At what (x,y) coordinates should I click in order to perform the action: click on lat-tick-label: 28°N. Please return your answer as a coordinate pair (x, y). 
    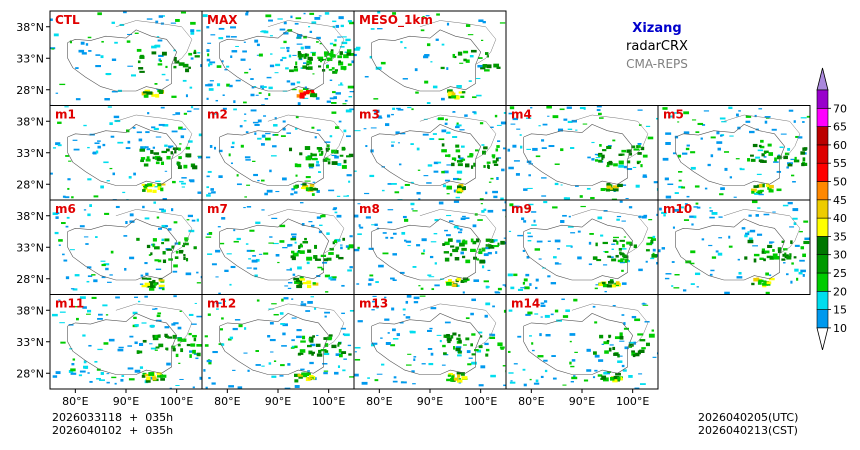
    Looking at the image, I should click on (30, 373).